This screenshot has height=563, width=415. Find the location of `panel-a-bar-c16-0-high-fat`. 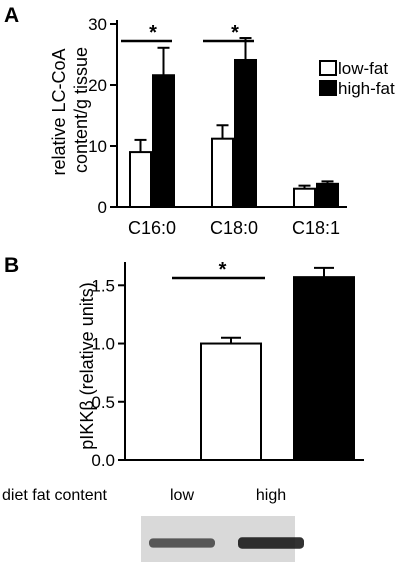

panel-a-bar-c16-0-high-fat is located at coordinates (163, 141).